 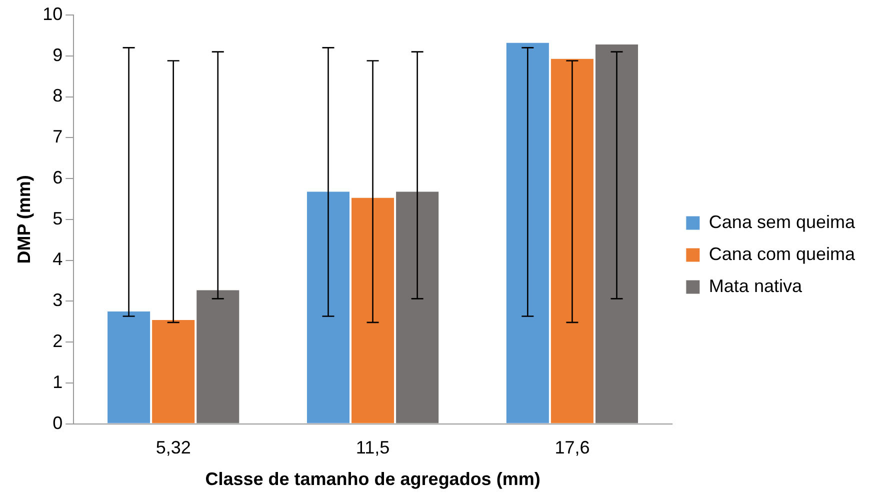 What do you see at coordinates (57, 96) in the screenshot?
I see `y-tick-label: 8` at bounding box center [57, 96].